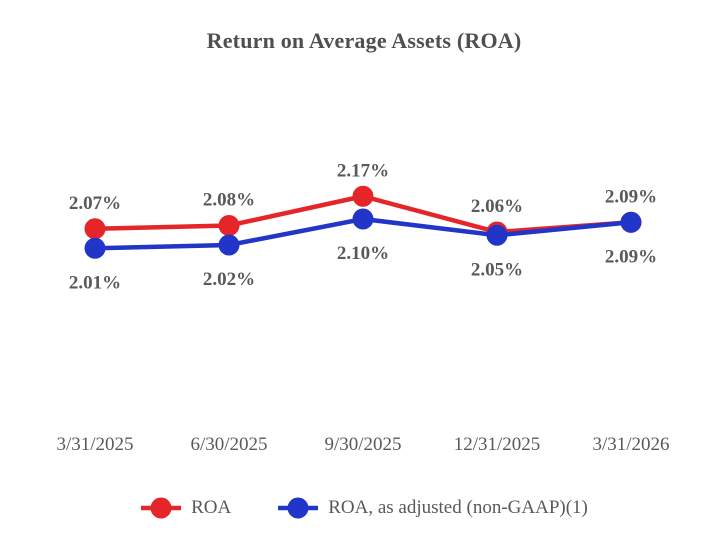  I want to click on data-label-0-1: 2.08%, so click(229, 200).